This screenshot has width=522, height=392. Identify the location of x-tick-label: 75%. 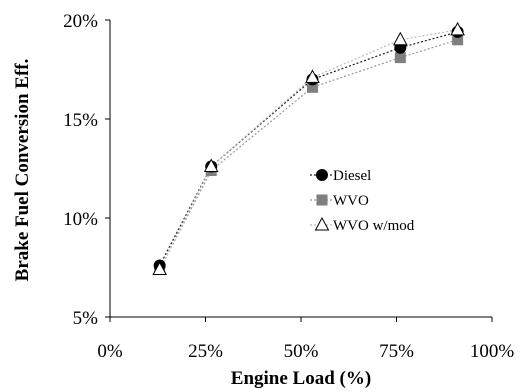
(396, 351).